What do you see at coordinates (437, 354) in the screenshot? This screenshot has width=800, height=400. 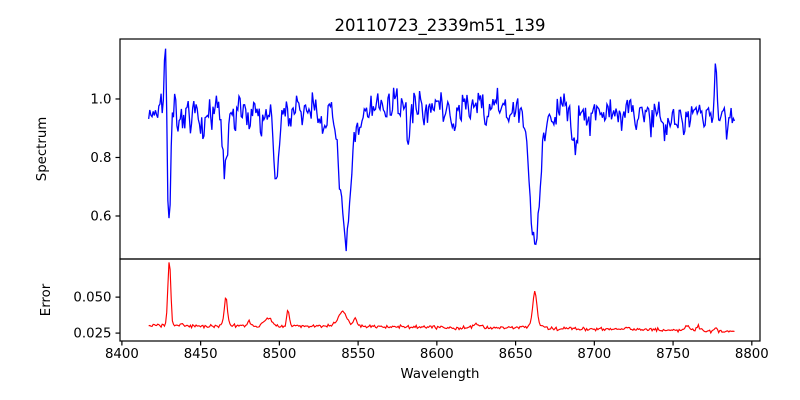 I see `x-tick-label: 8600` at bounding box center [437, 354].